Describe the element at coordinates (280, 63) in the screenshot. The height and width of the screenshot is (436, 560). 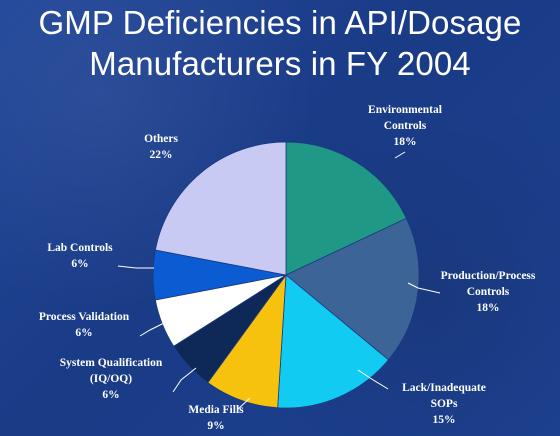
I see `slide-title-line-2: Manufacturers in FY 2004` at that location.